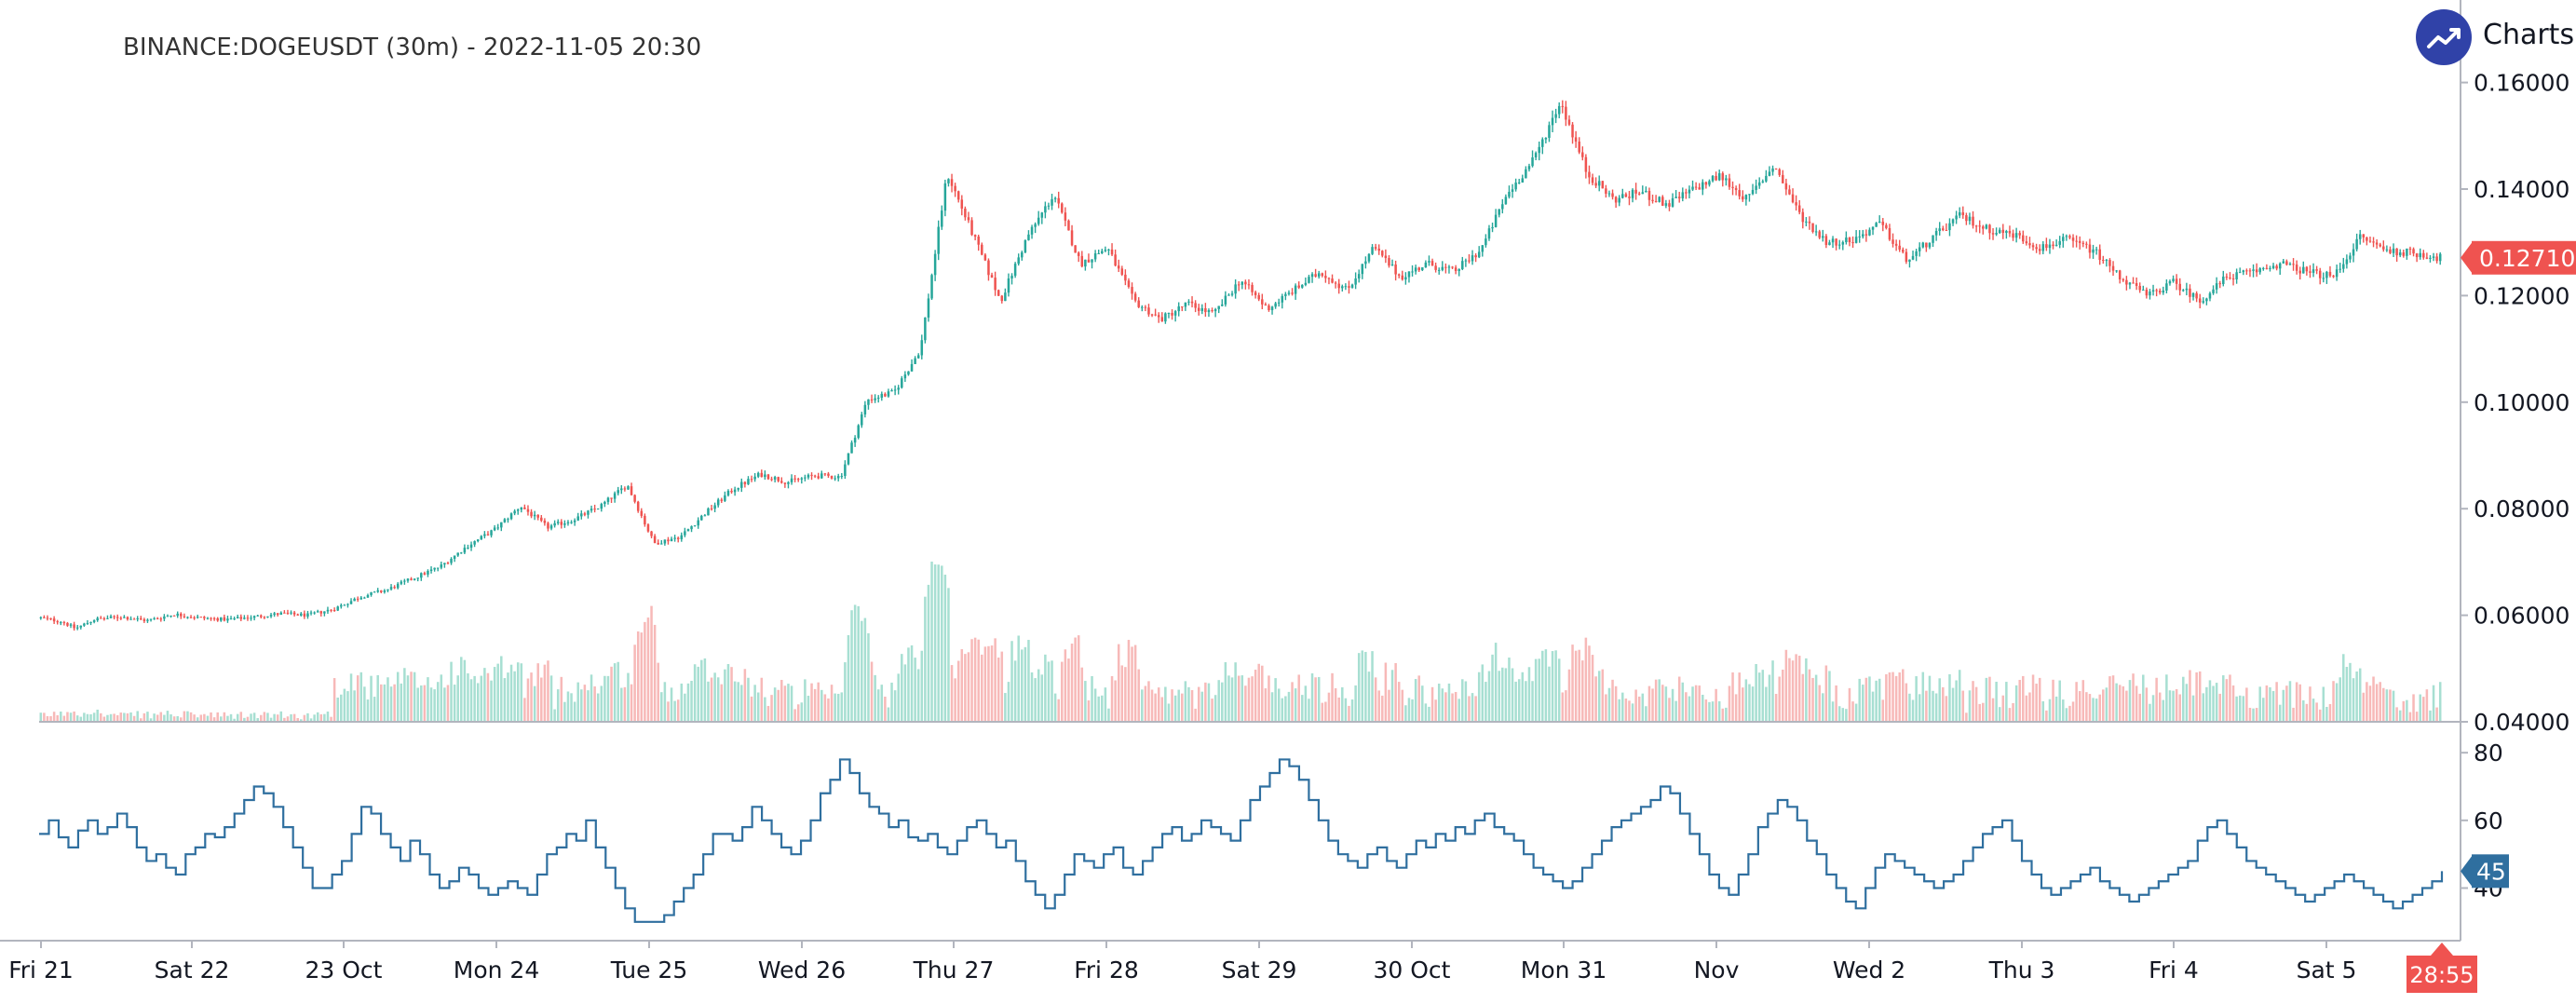  I want to click on brand-watermark: Charts p, so click(2496, 37).